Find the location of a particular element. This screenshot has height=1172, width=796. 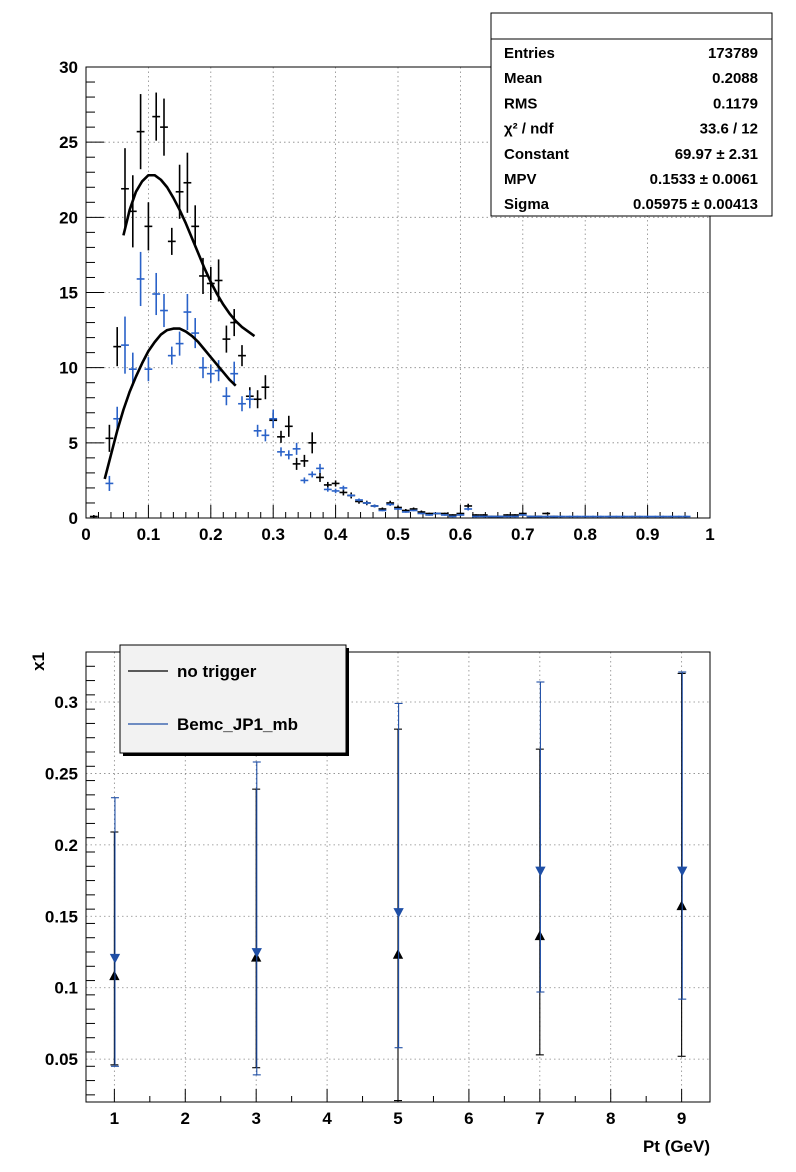

x-tick-label: 0.3 is located at coordinates (273, 534).